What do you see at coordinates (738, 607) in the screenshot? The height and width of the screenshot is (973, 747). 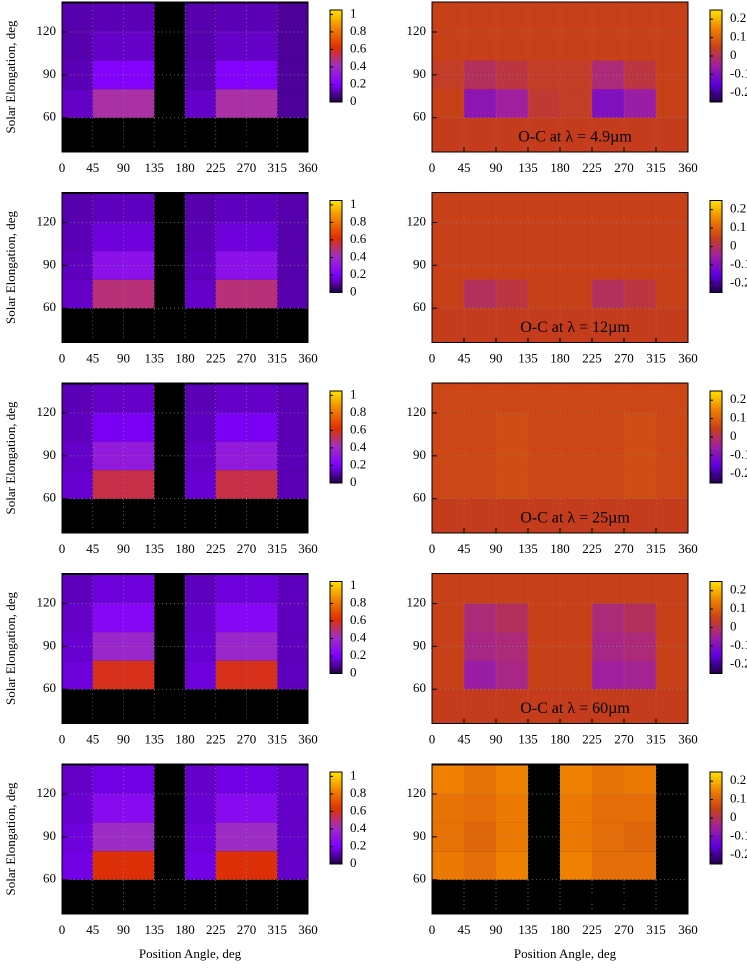 I see `colorbar-tick-label: 0.1` at bounding box center [738, 607].